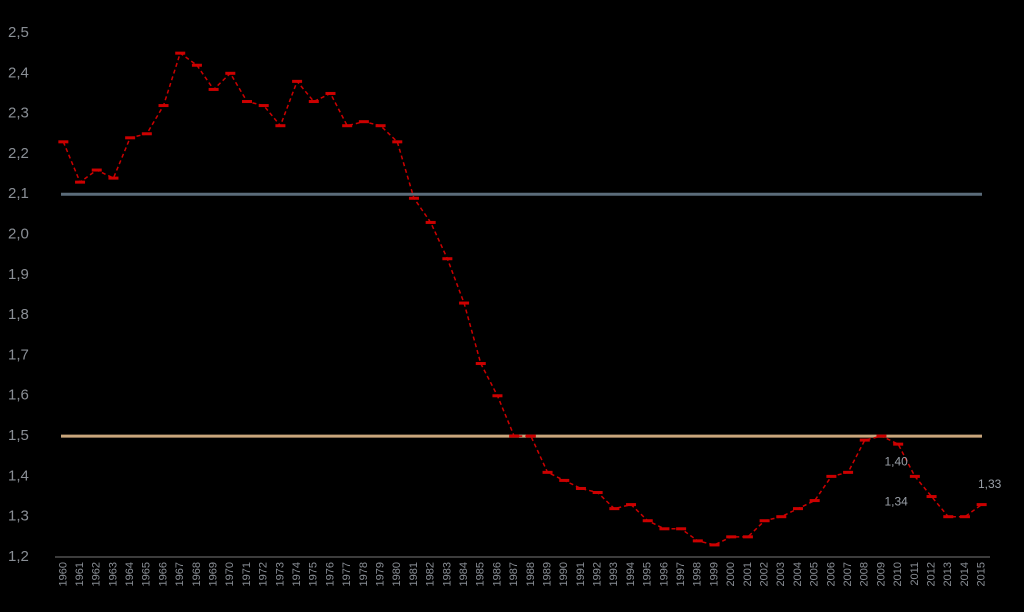 Image resolution: width=1024 pixels, height=612 pixels. What do you see at coordinates (881, 574) in the screenshot?
I see `x-tick-label: 2009` at bounding box center [881, 574].